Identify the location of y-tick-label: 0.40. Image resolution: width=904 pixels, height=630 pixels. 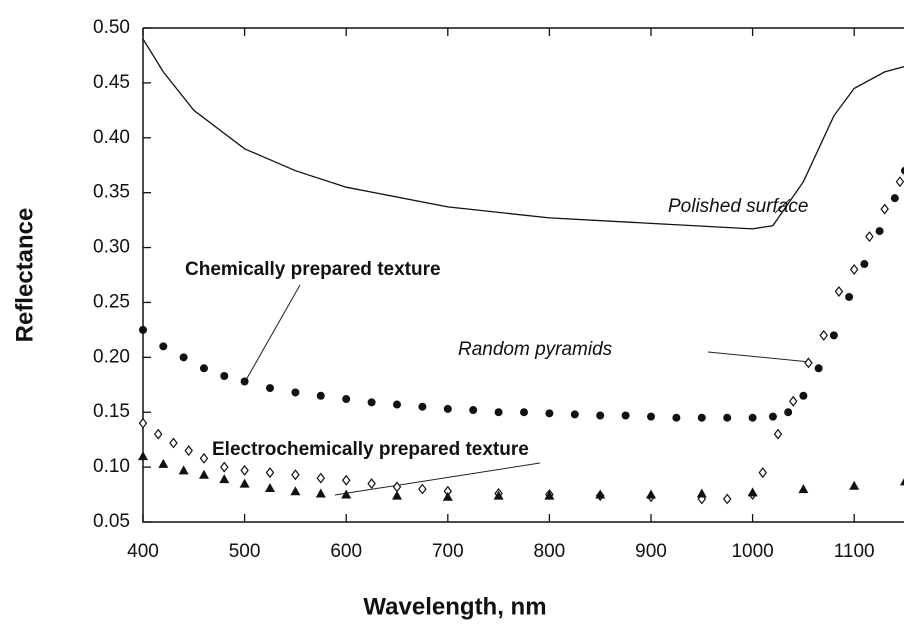
(111, 137).